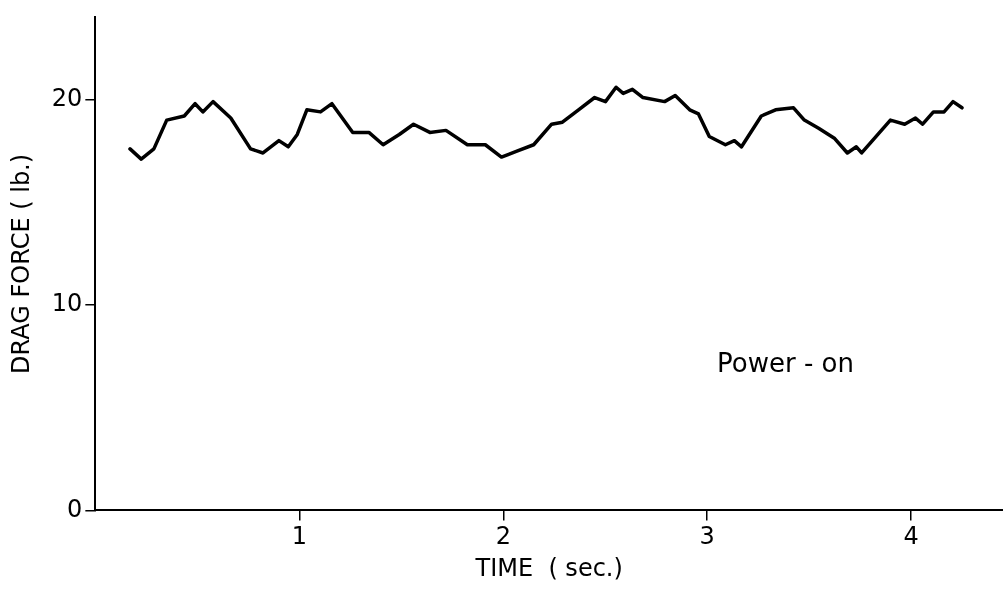 The width and height of the screenshot is (1003, 590). What do you see at coordinates (67, 97) in the screenshot?
I see `y-tick-label: 20` at bounding box center [67, 97].